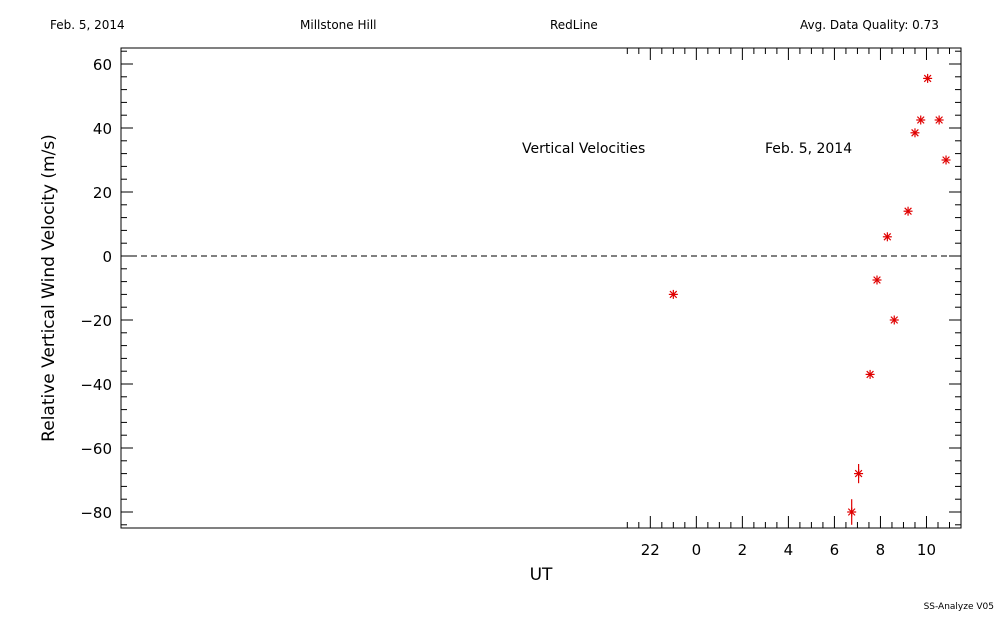 Image resolution: width=1000 pixels, height=625 pixels. Describe the element at coordinates (96, 449) in the screenshot. I see `y-tick-label: −60` at that location.